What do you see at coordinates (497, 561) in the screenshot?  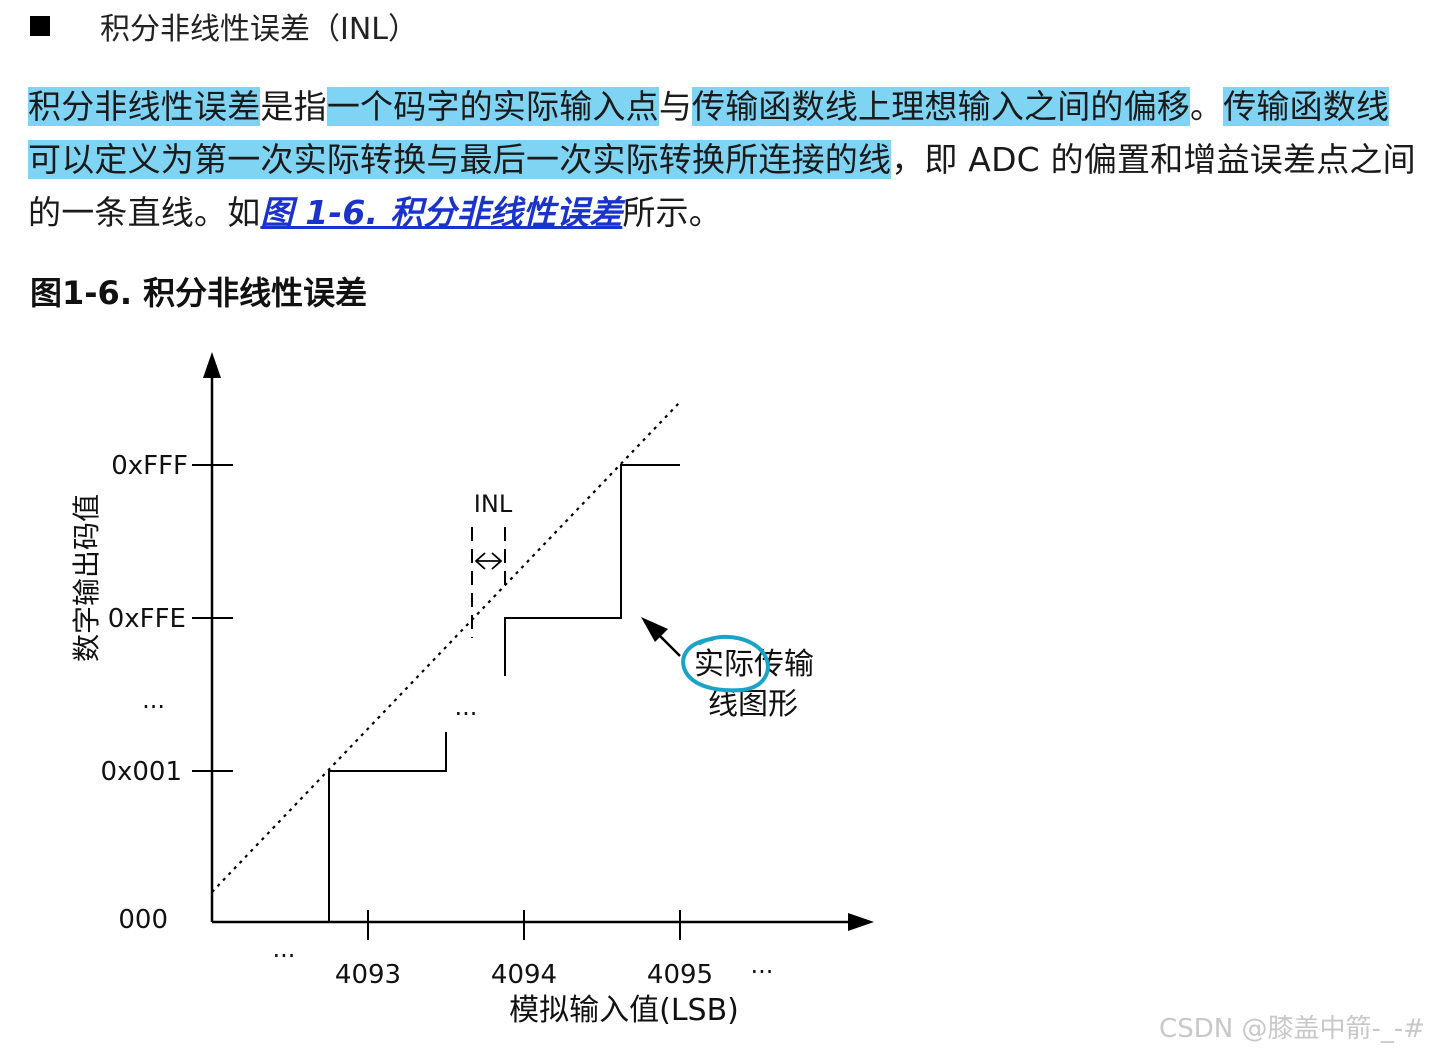 I see `inl-arrow-right-icon` at bounding box center [497, 561].